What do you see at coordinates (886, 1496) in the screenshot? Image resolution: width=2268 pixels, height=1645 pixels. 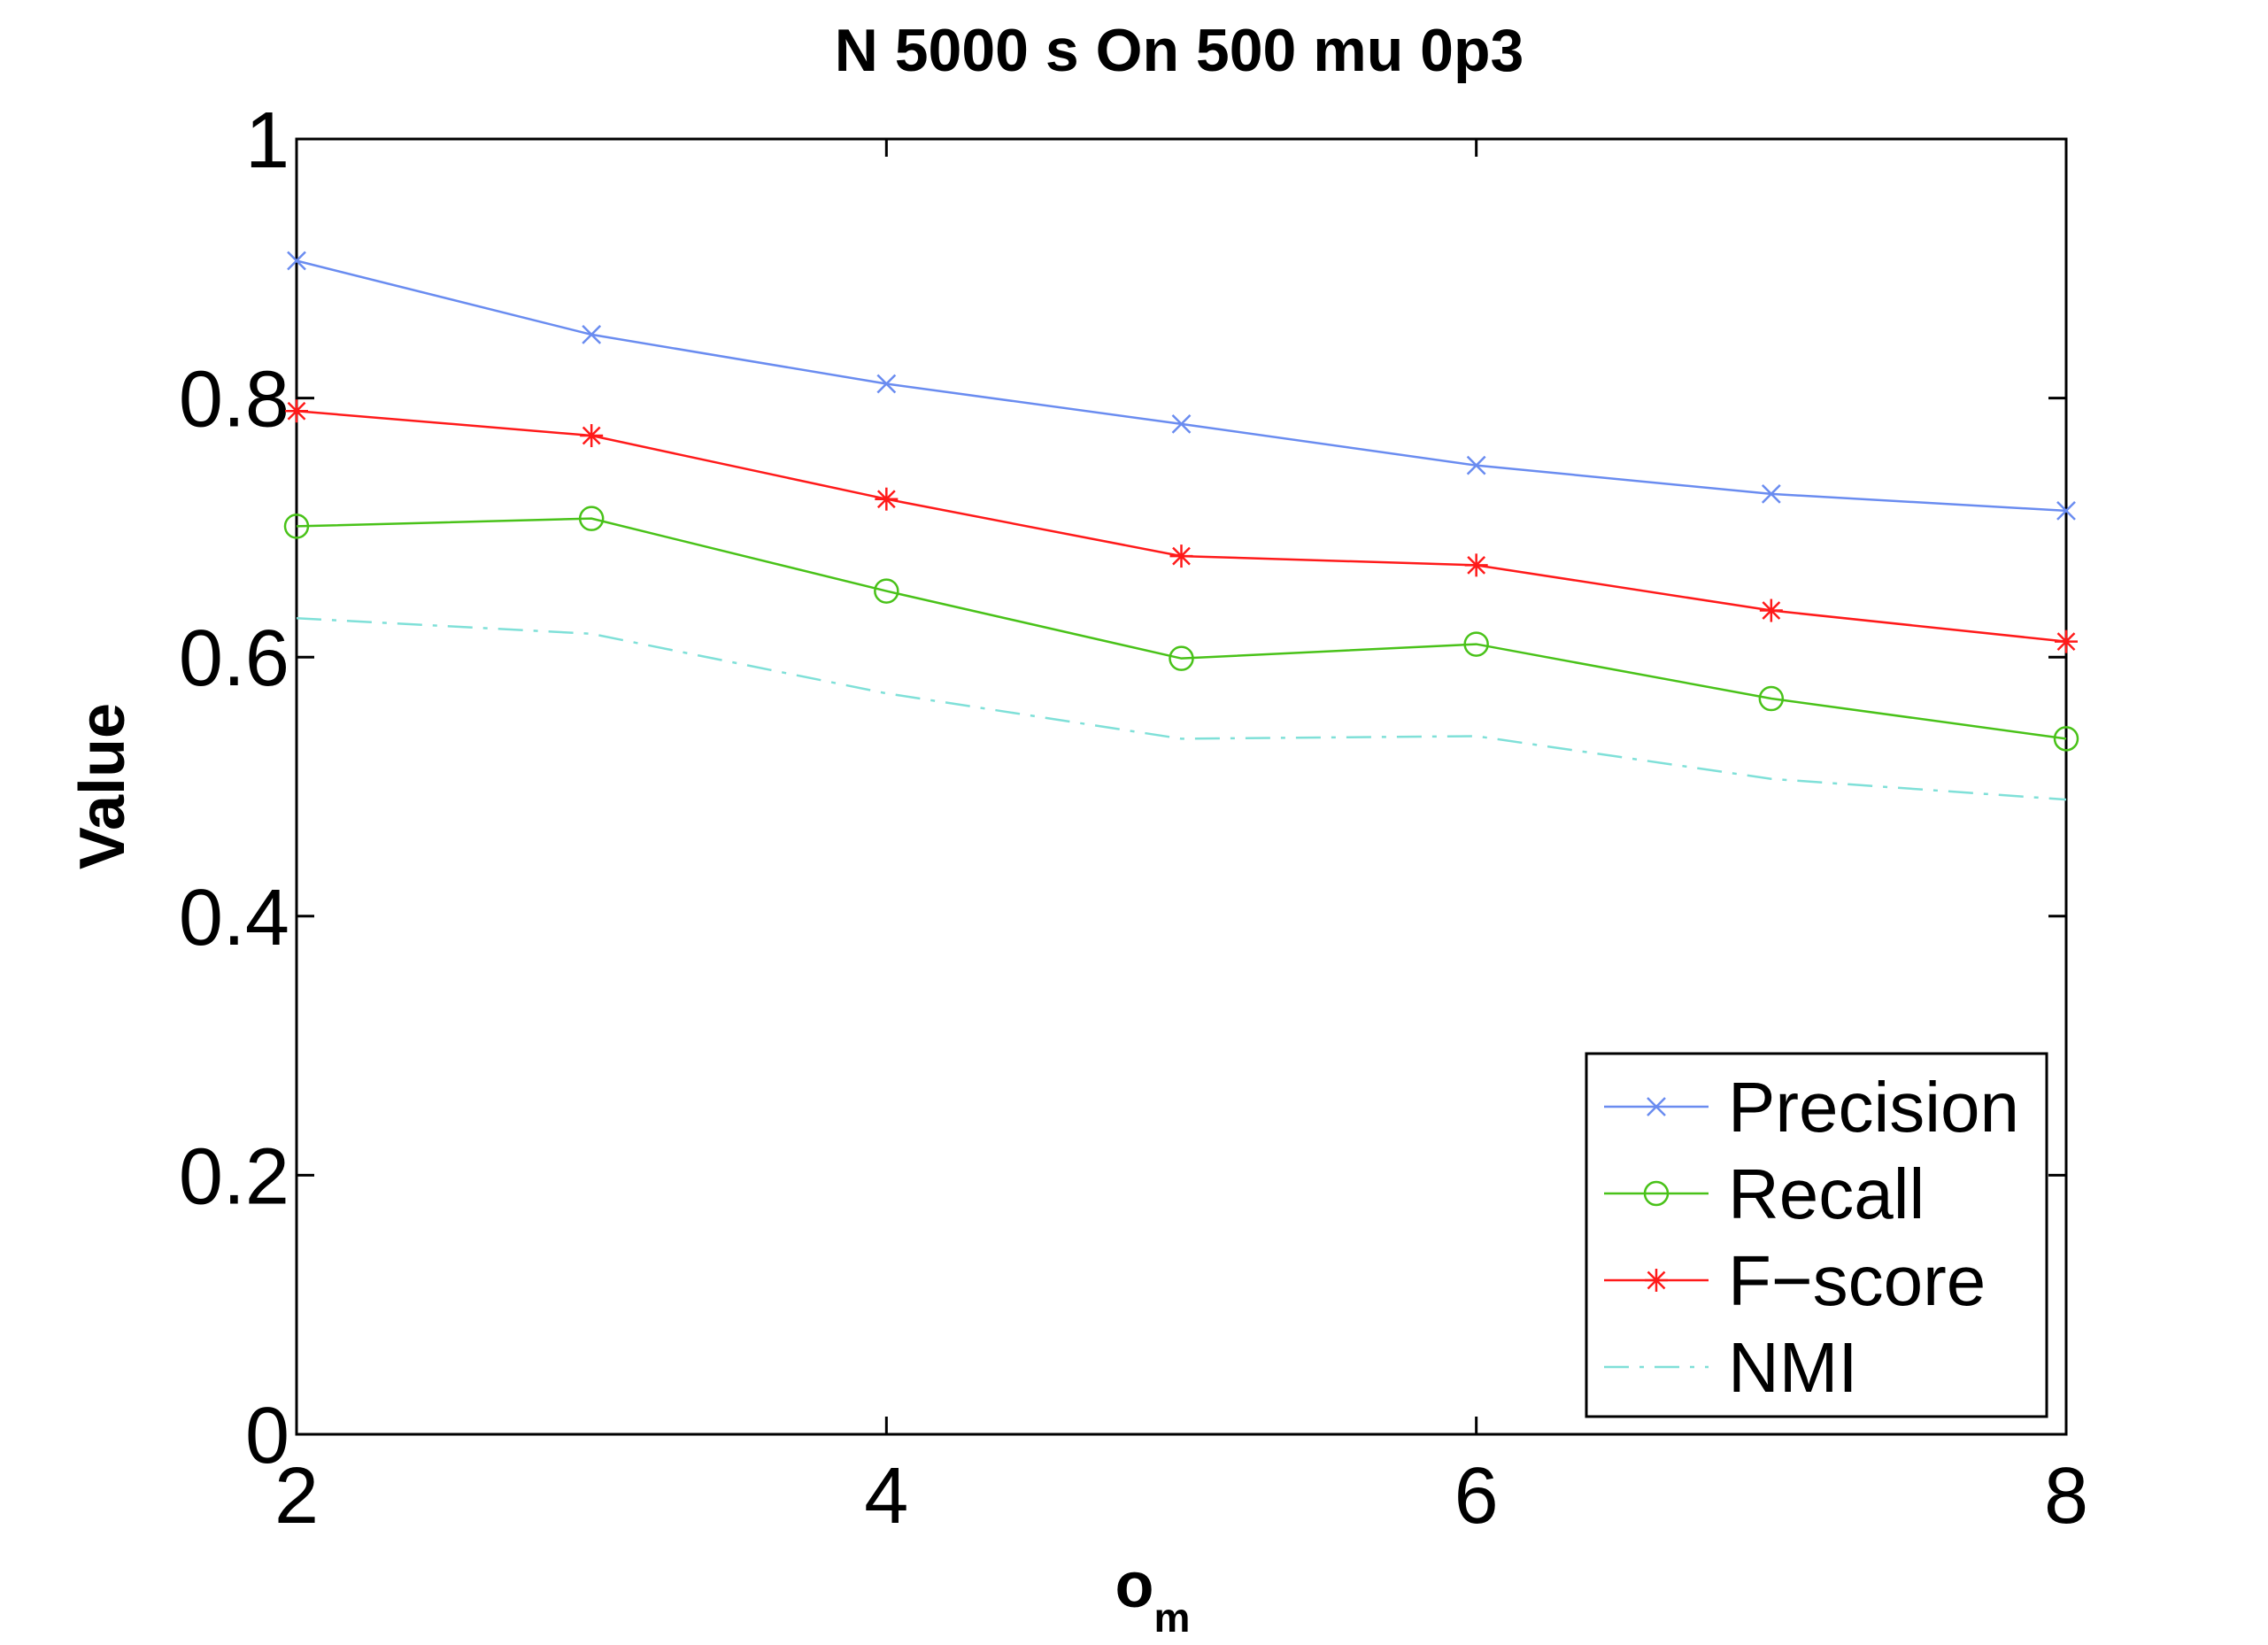 I see `x-tick-label: 4` at bounding box center [886, 1496].